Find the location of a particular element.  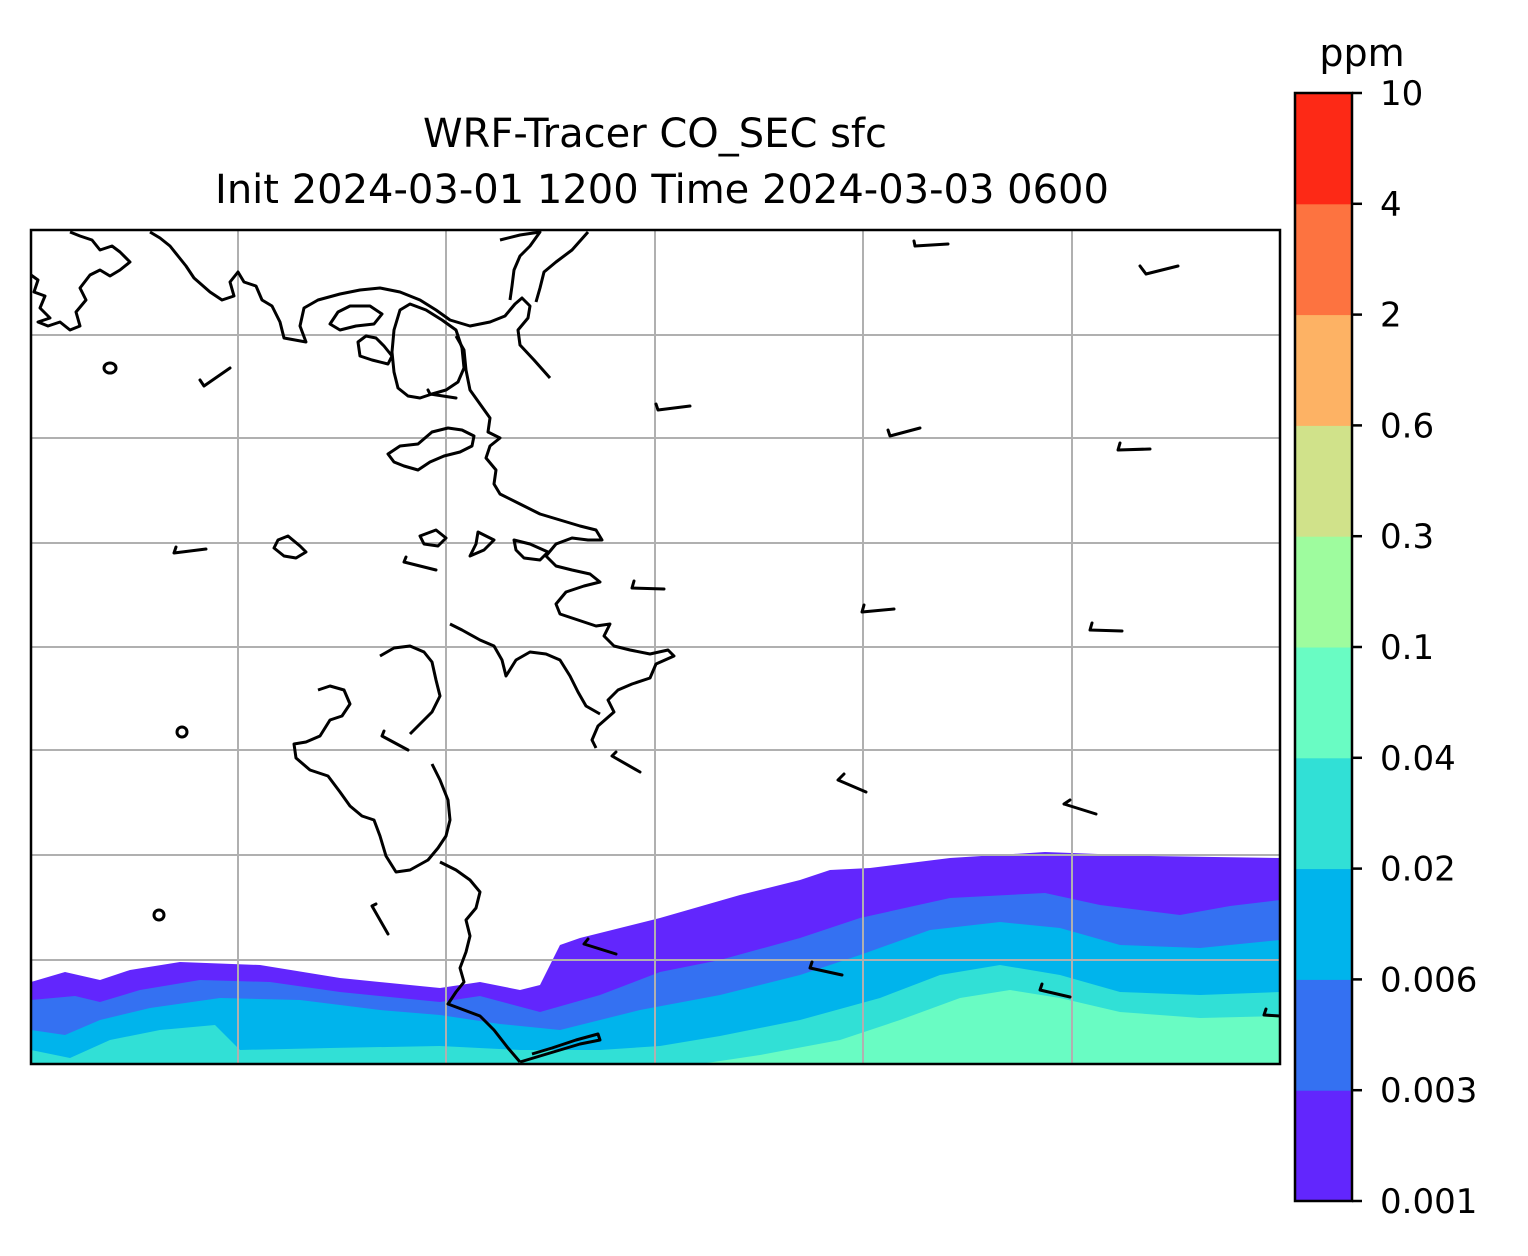

colorbar-tick-label: 0.1 is located at coordinates (1407, 648).